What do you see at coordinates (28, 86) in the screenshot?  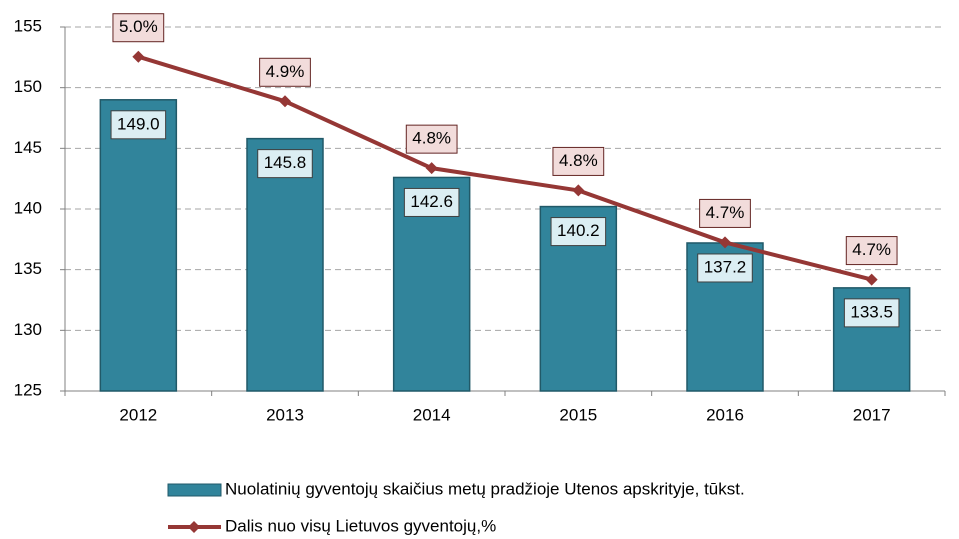 I see `y-tick-label: 150` at bounding box center [28, 86].